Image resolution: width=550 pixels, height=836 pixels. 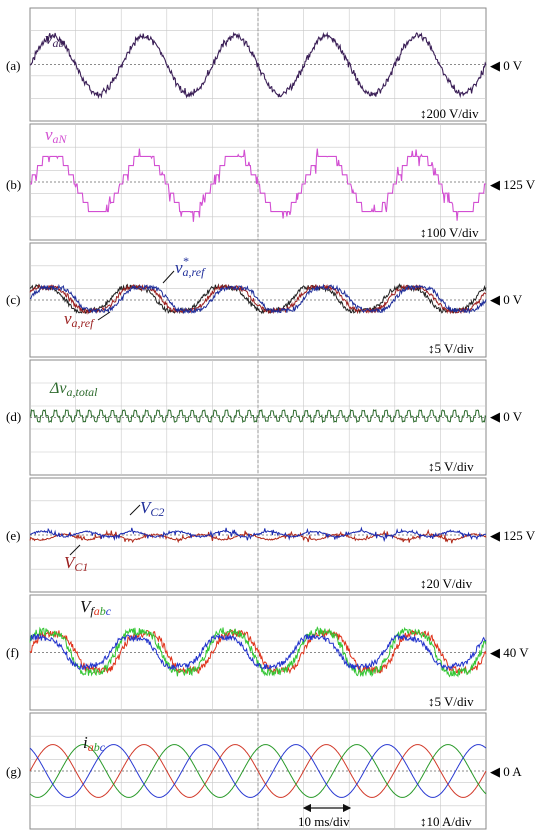 I want to click on panel-g-trace-ic, so click(x=258, y=771).